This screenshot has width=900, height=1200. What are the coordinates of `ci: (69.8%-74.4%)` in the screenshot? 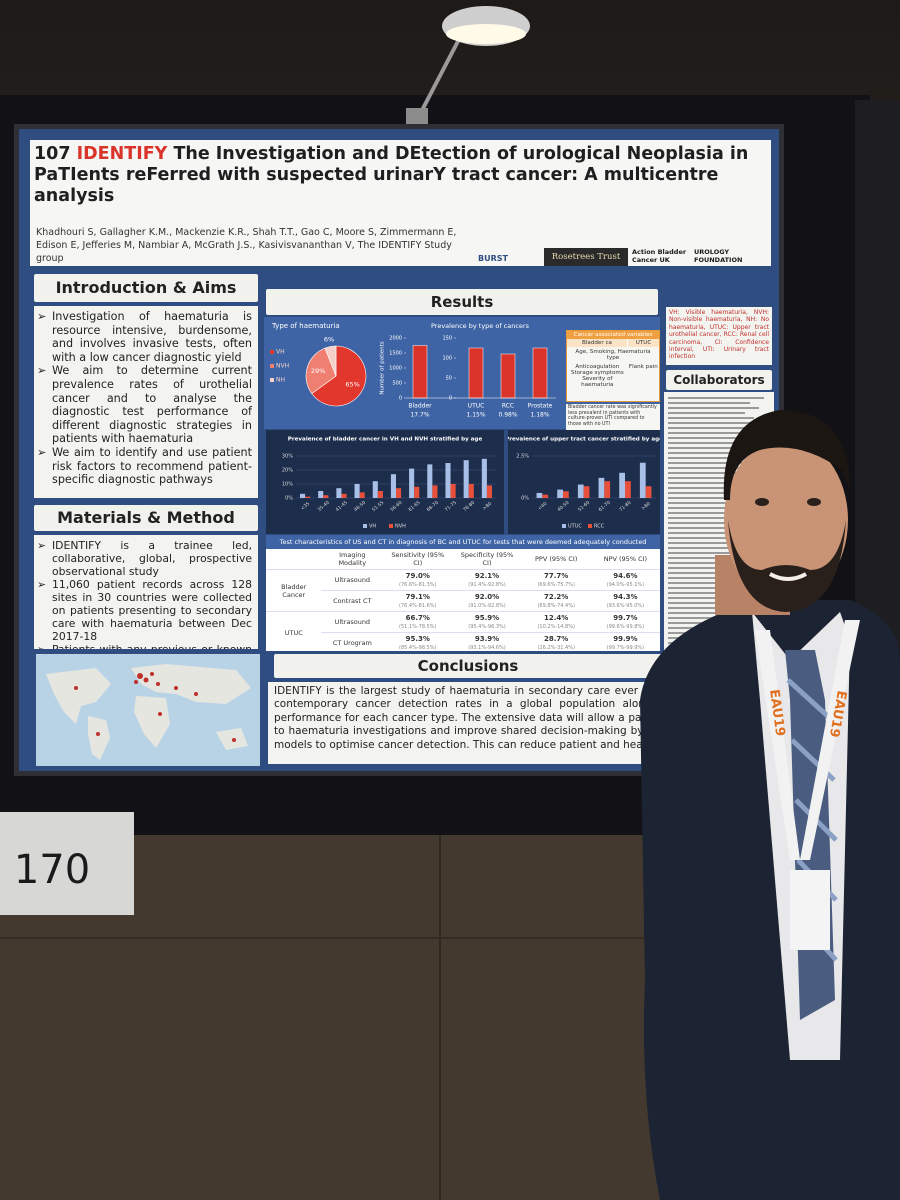 It's located at (556, 606).